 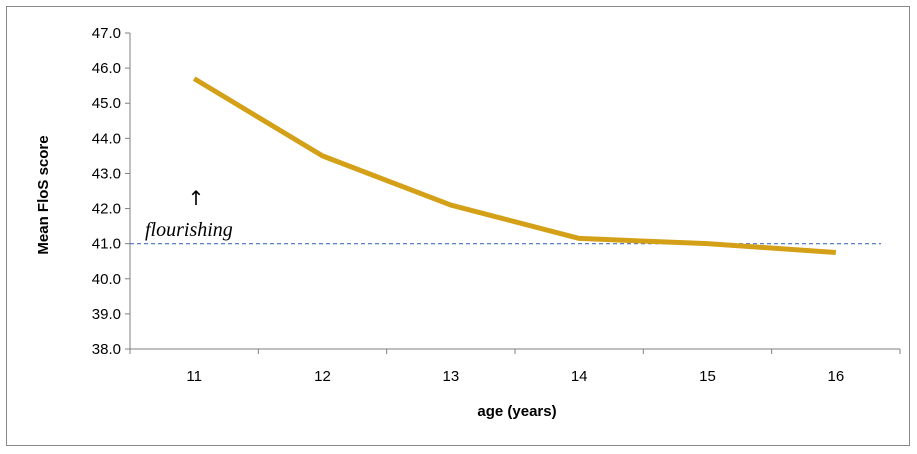 I want to click on y-tick-label: 39.0, so click(x=106, y=314).